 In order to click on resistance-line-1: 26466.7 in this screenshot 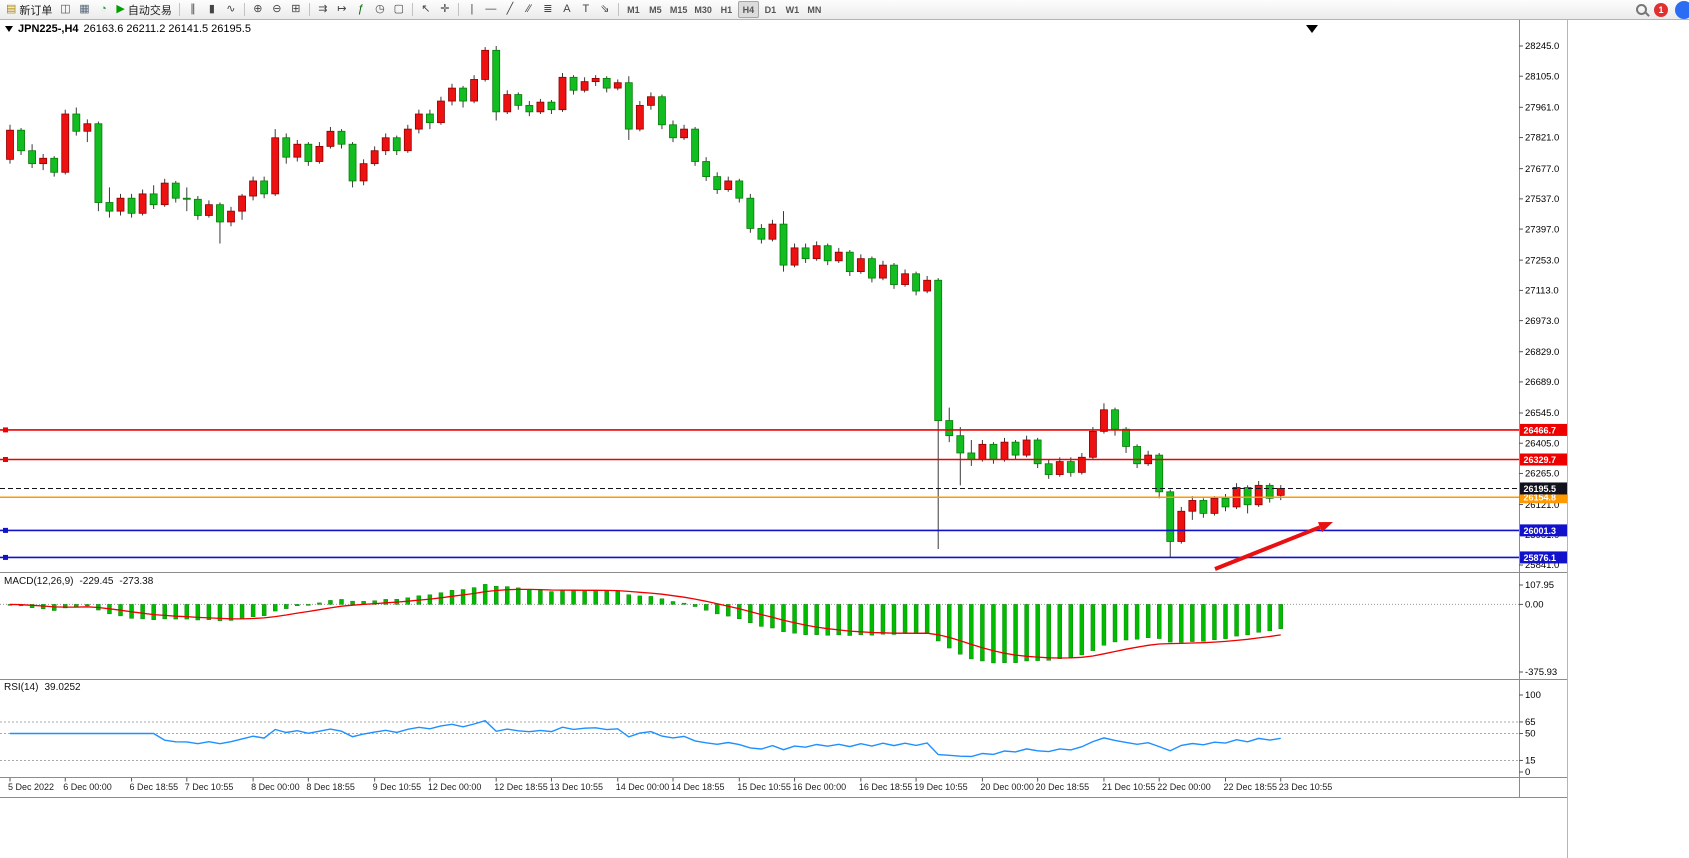, I will do `click(783, 429)`.